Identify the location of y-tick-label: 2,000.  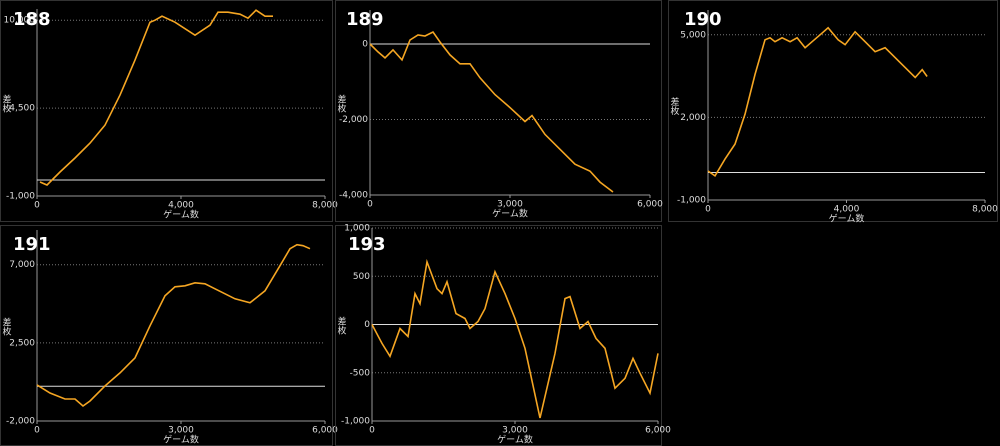
(693, 118).